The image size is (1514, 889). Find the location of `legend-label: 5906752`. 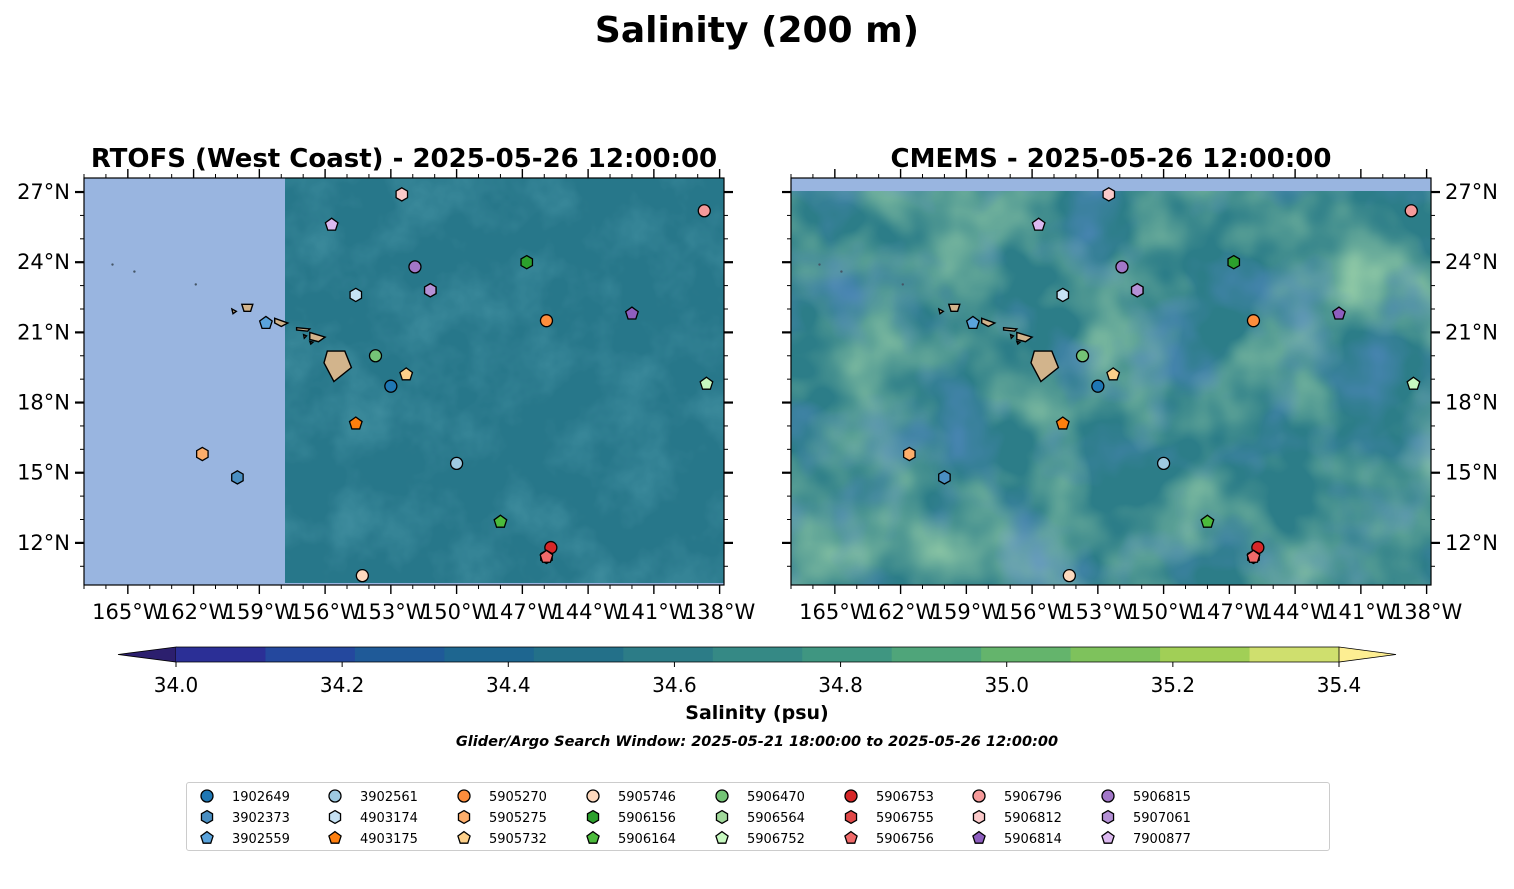

legend-label: 5906752 is located at coordinates (776, 839).